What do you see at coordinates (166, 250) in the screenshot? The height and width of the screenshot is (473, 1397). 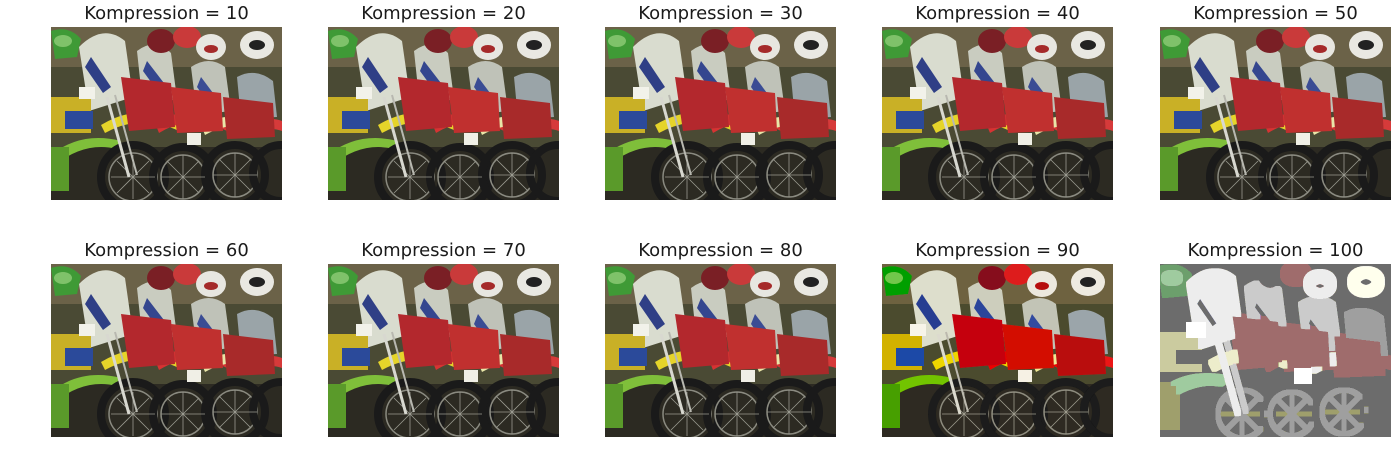 I see `panel-title: Kompression = 60` at bounding box center [166, 250].